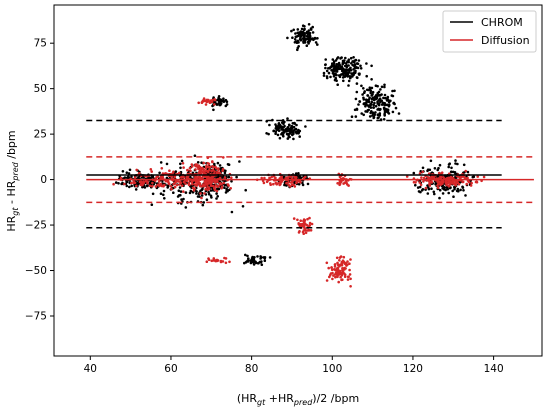 This screenshot has height=409, width=550. Describe the element at coordinates (40, 135) in the screenshot. I see `y-tick-label: 25` at that location.